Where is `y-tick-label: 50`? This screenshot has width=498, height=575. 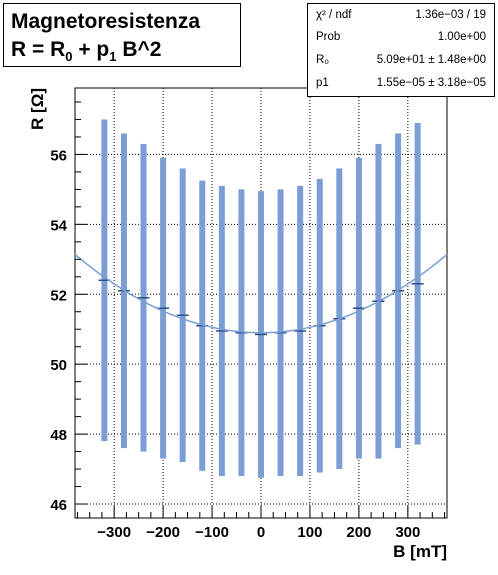 y-tick-label: 50 is located at coordinates (58, 365).